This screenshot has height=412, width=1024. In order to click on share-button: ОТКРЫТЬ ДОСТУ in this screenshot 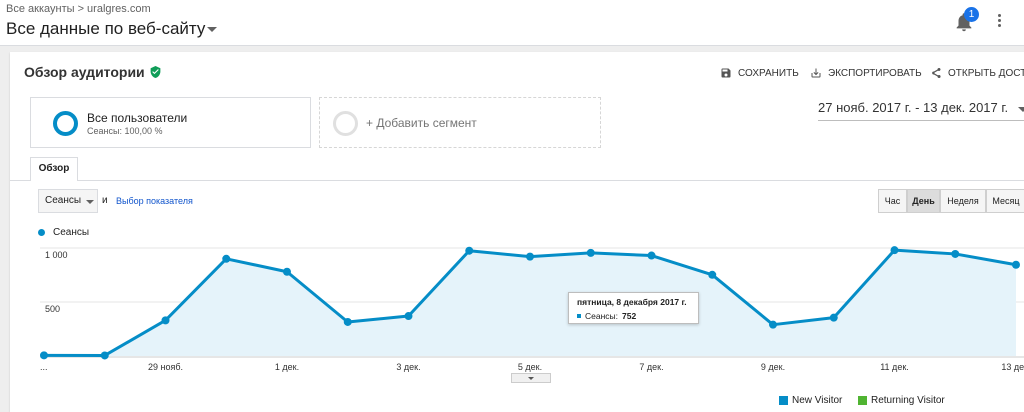, I will do `click(977, 73)`.